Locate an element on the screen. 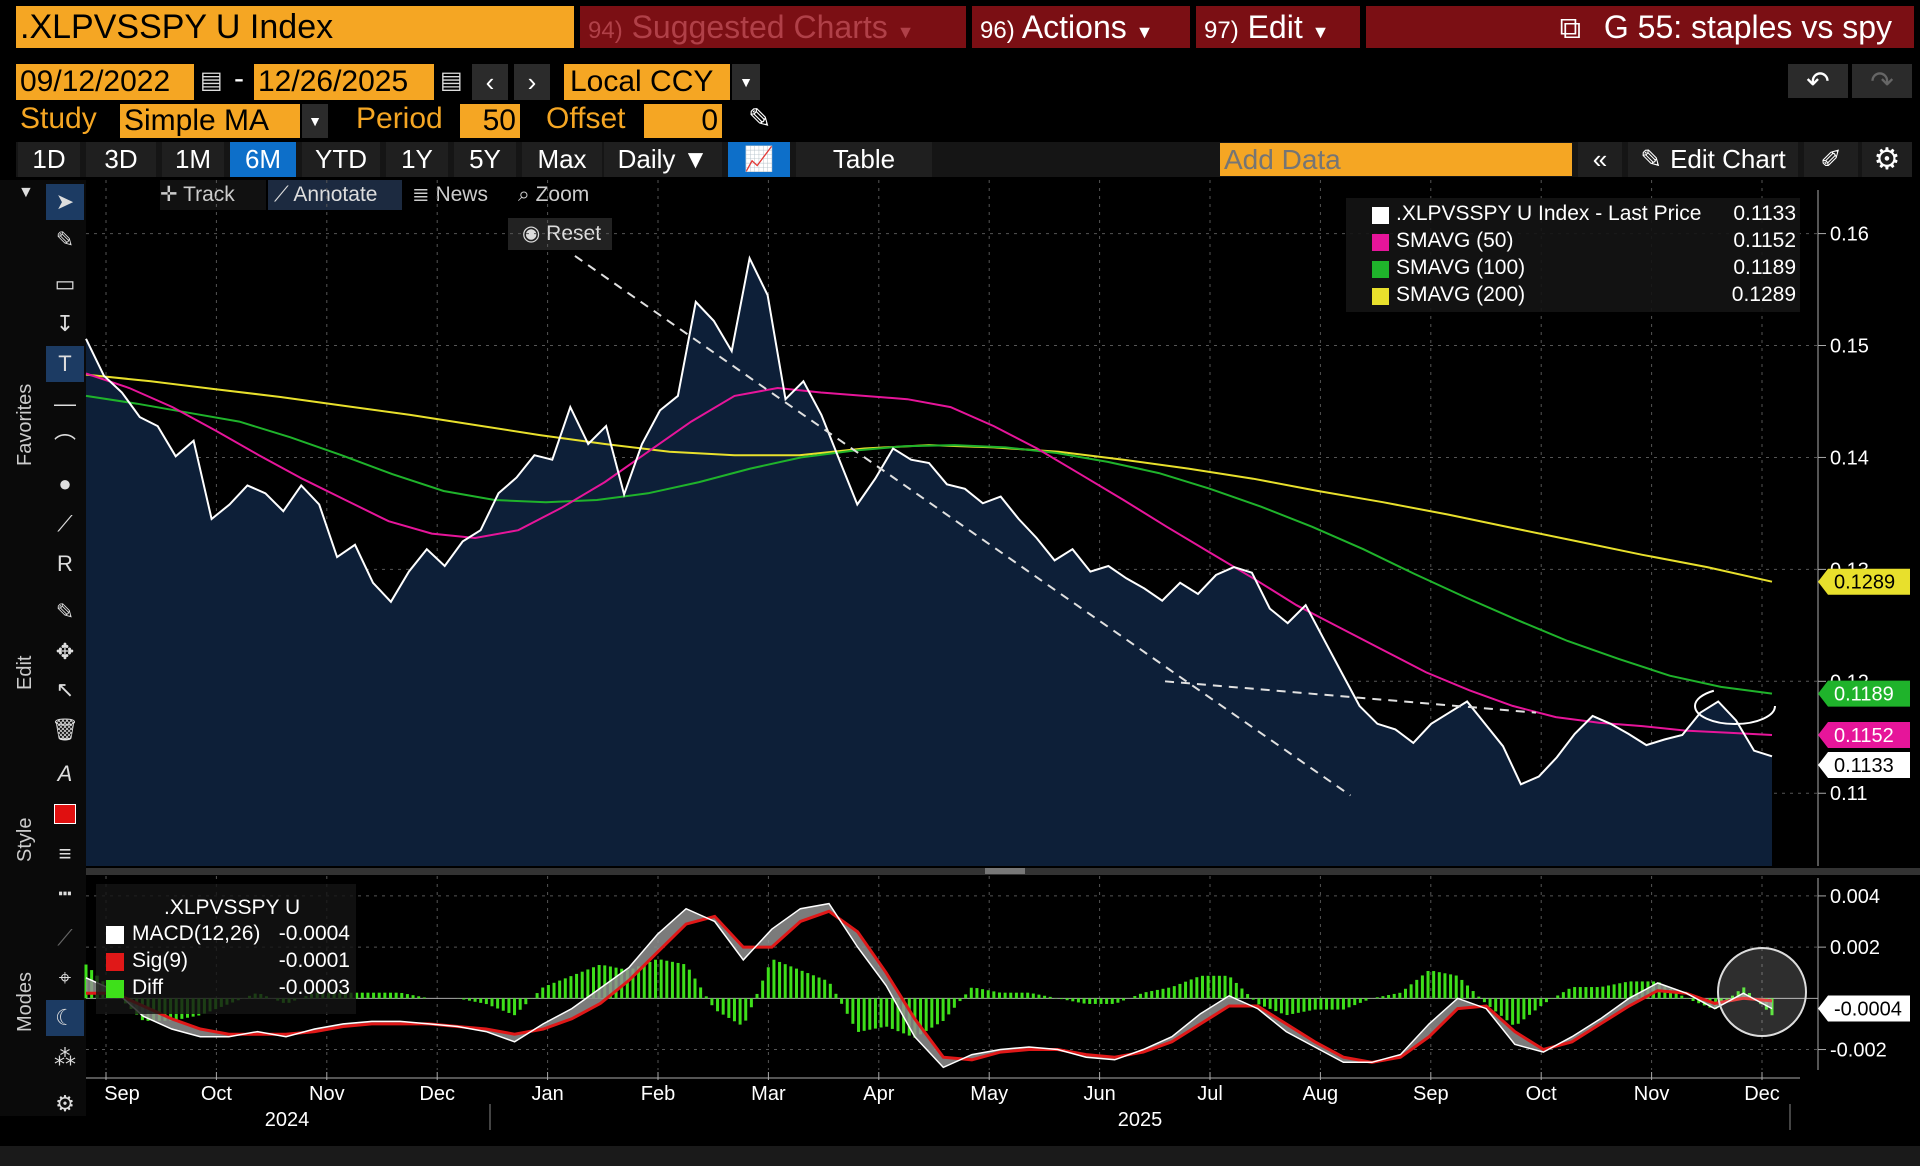 The height and width of the screenshot is (1166, 1920). track-tool: ✛ Track is located at coordinates (213, 195).